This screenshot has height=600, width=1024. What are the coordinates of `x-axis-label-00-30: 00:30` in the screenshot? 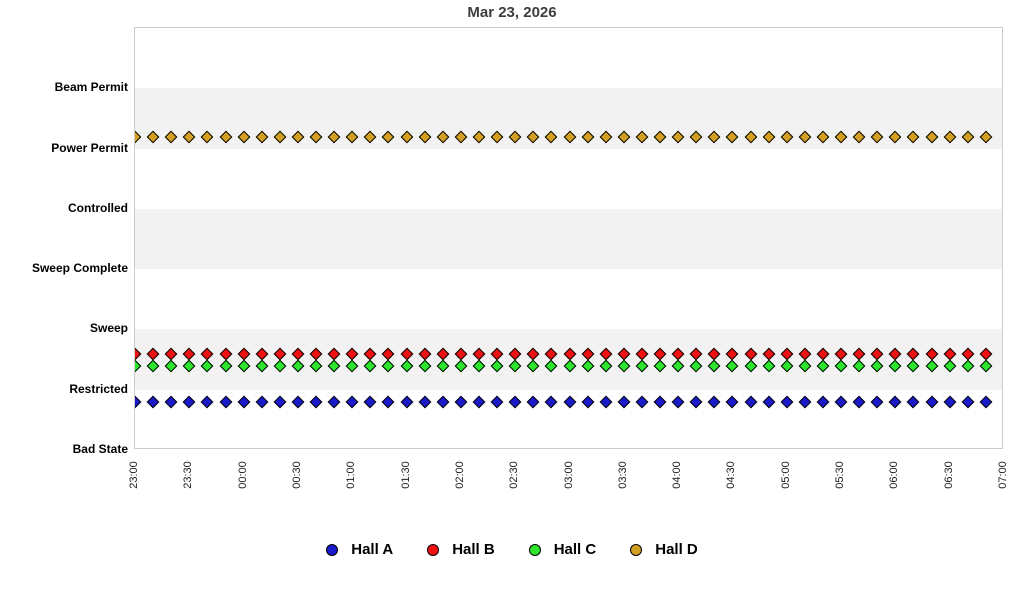 It's located at (296, 475).